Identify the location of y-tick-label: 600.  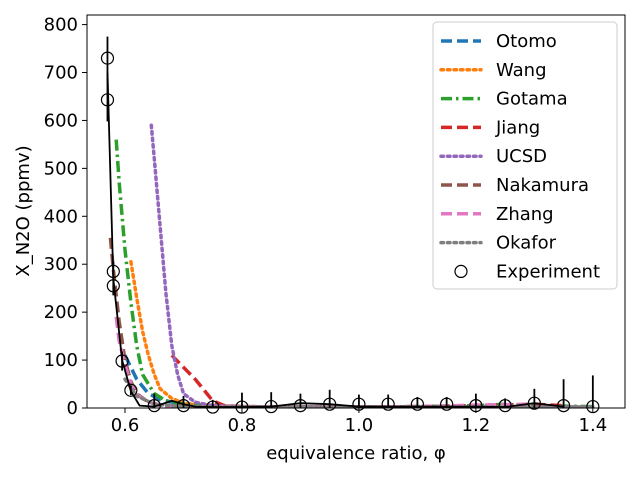
(61, 120).